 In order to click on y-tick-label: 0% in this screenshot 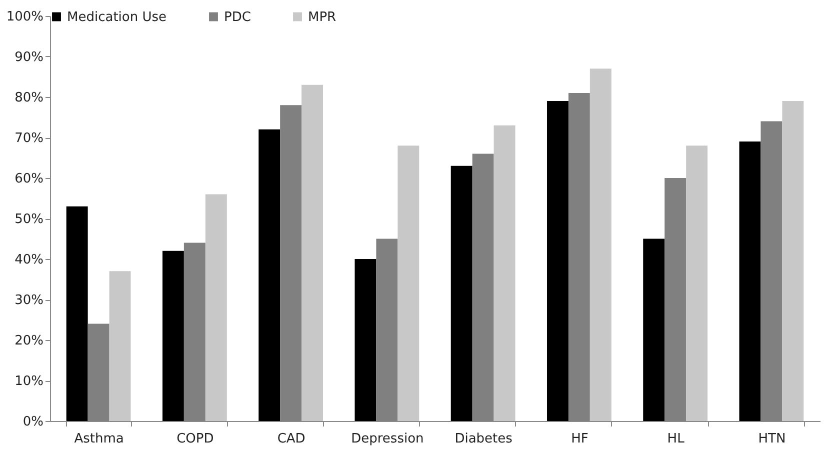, I will do `click(33, 422)`.